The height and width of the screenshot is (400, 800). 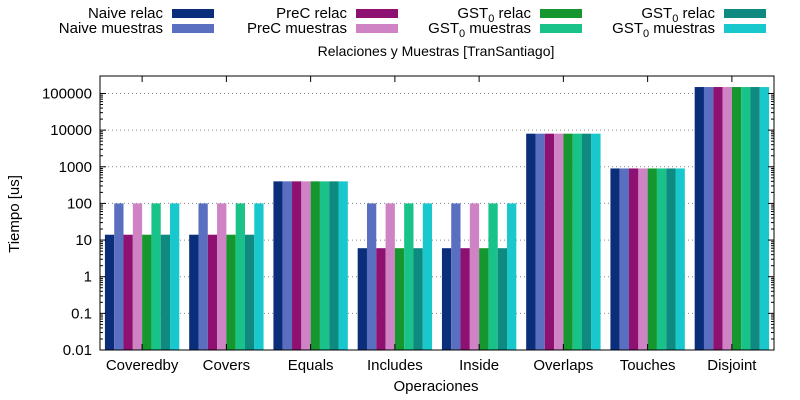 What do you see at coordinates (732, 365) in the screenshot?
I see `x-tick-label: Disjoint` at bounding box center [732, 365].